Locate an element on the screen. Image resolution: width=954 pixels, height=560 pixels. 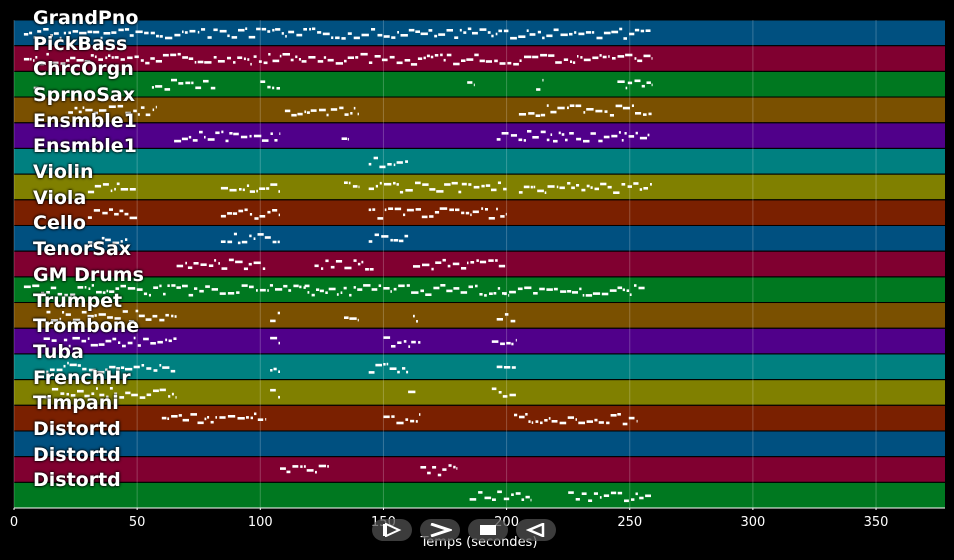
reverse-button is located at coordinates (536, 530).